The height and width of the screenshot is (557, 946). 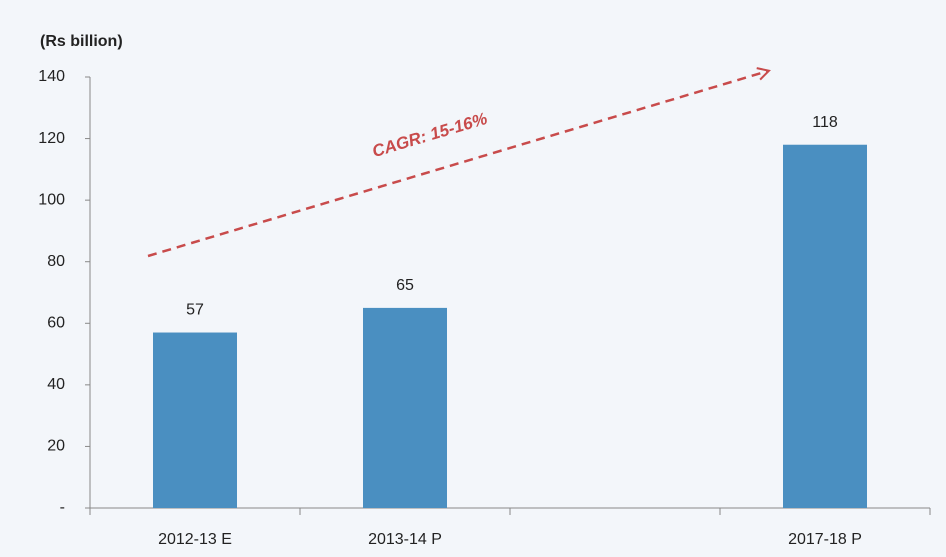 I want to click on y-tick-label: 100, so click(x=51, y=199).